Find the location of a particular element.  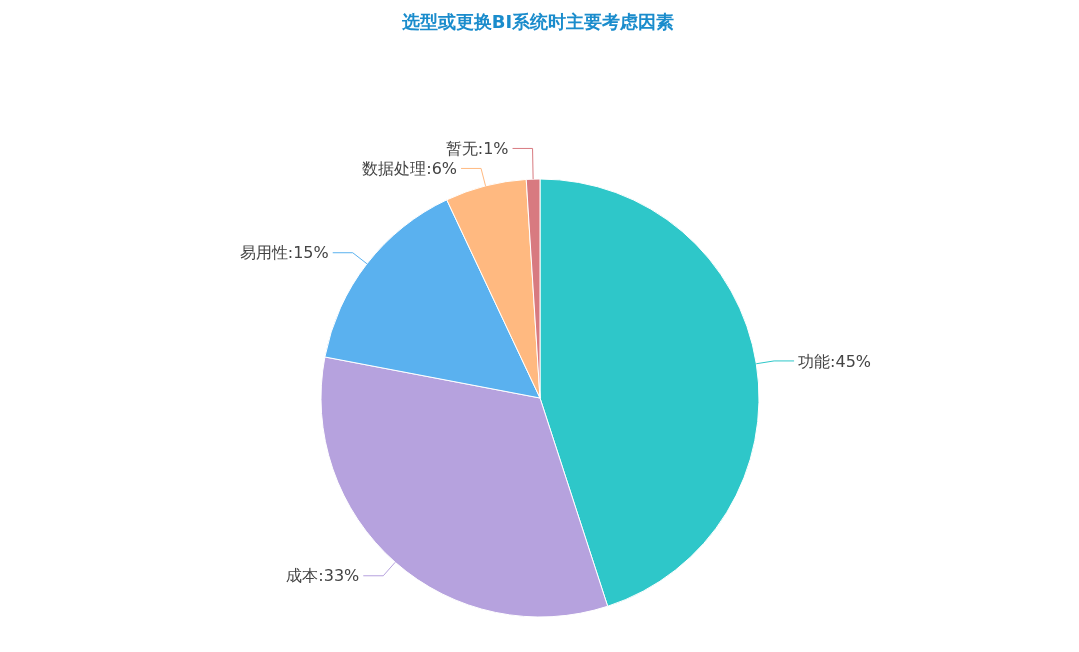

slice-label: 成本:33% is located at coordinates (323, 576).